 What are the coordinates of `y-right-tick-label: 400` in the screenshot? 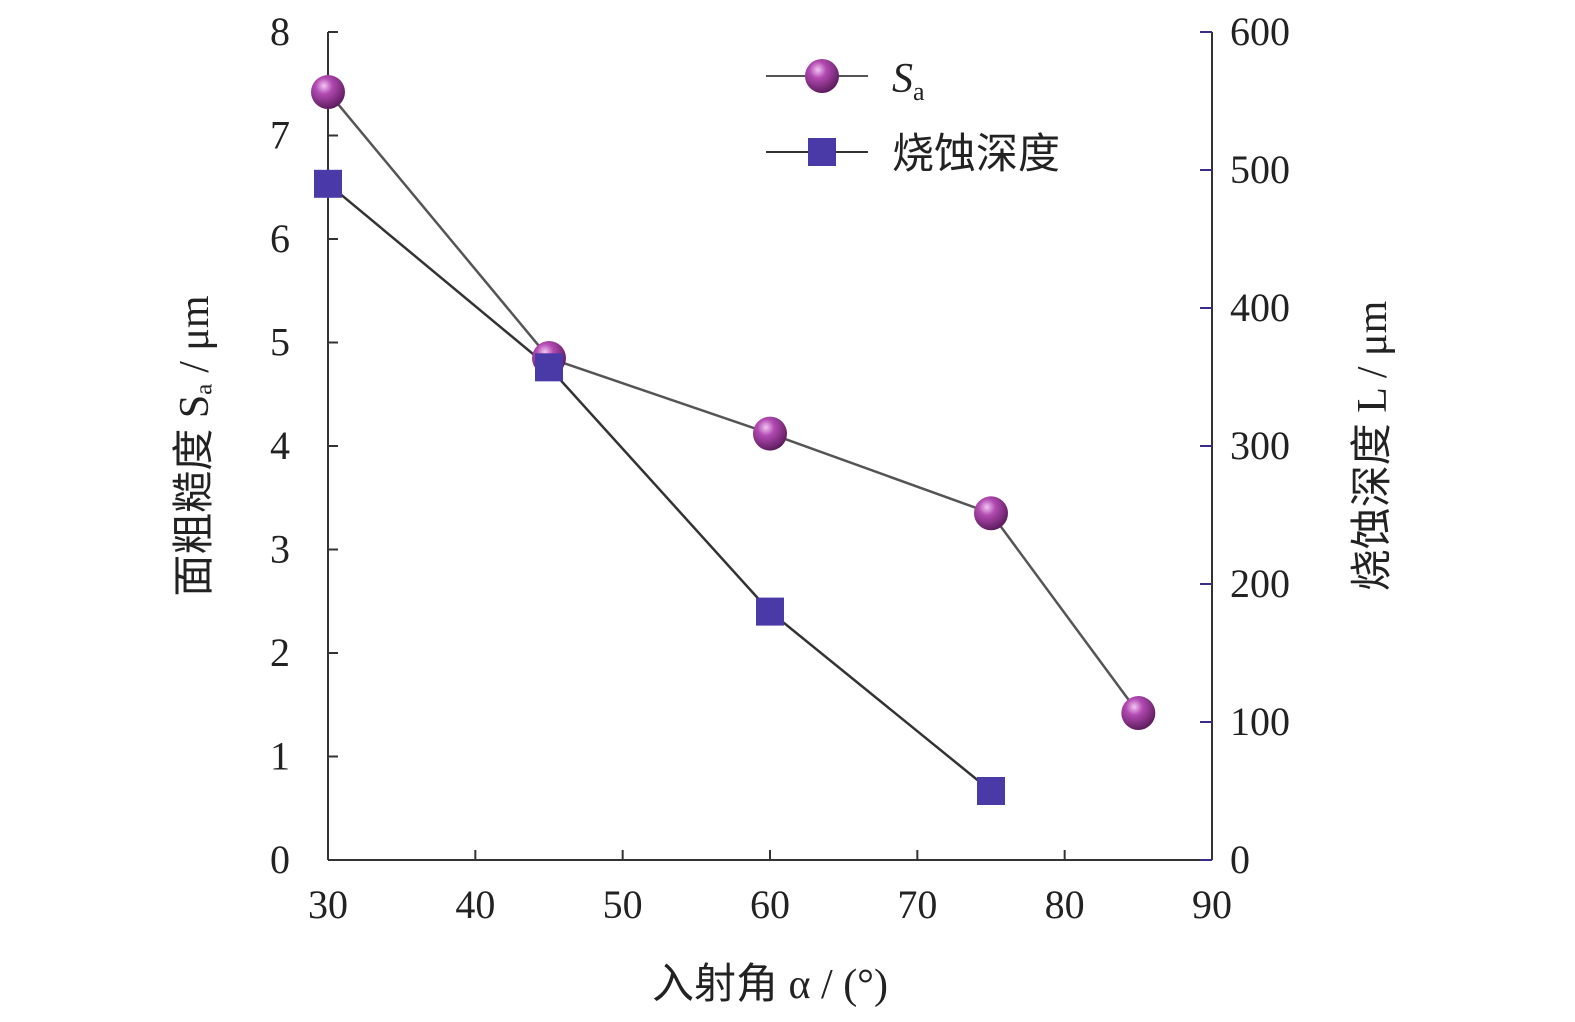 It's located at (1260, 307).